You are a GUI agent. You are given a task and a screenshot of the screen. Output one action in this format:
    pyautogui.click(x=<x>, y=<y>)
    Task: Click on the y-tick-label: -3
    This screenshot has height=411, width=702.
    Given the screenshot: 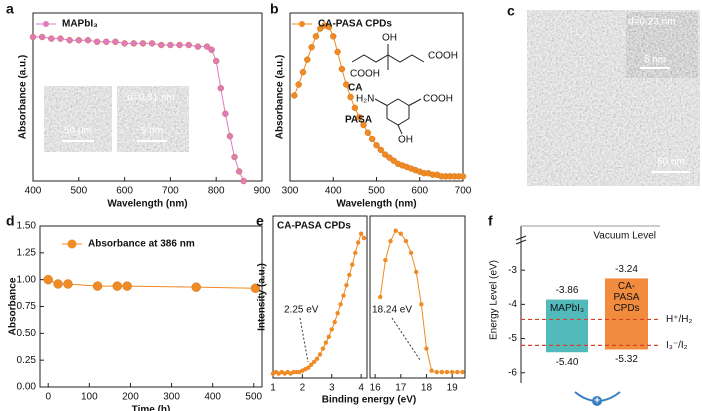 What is the action you would take?
    pyautogui.click(x=512, y=270)
    